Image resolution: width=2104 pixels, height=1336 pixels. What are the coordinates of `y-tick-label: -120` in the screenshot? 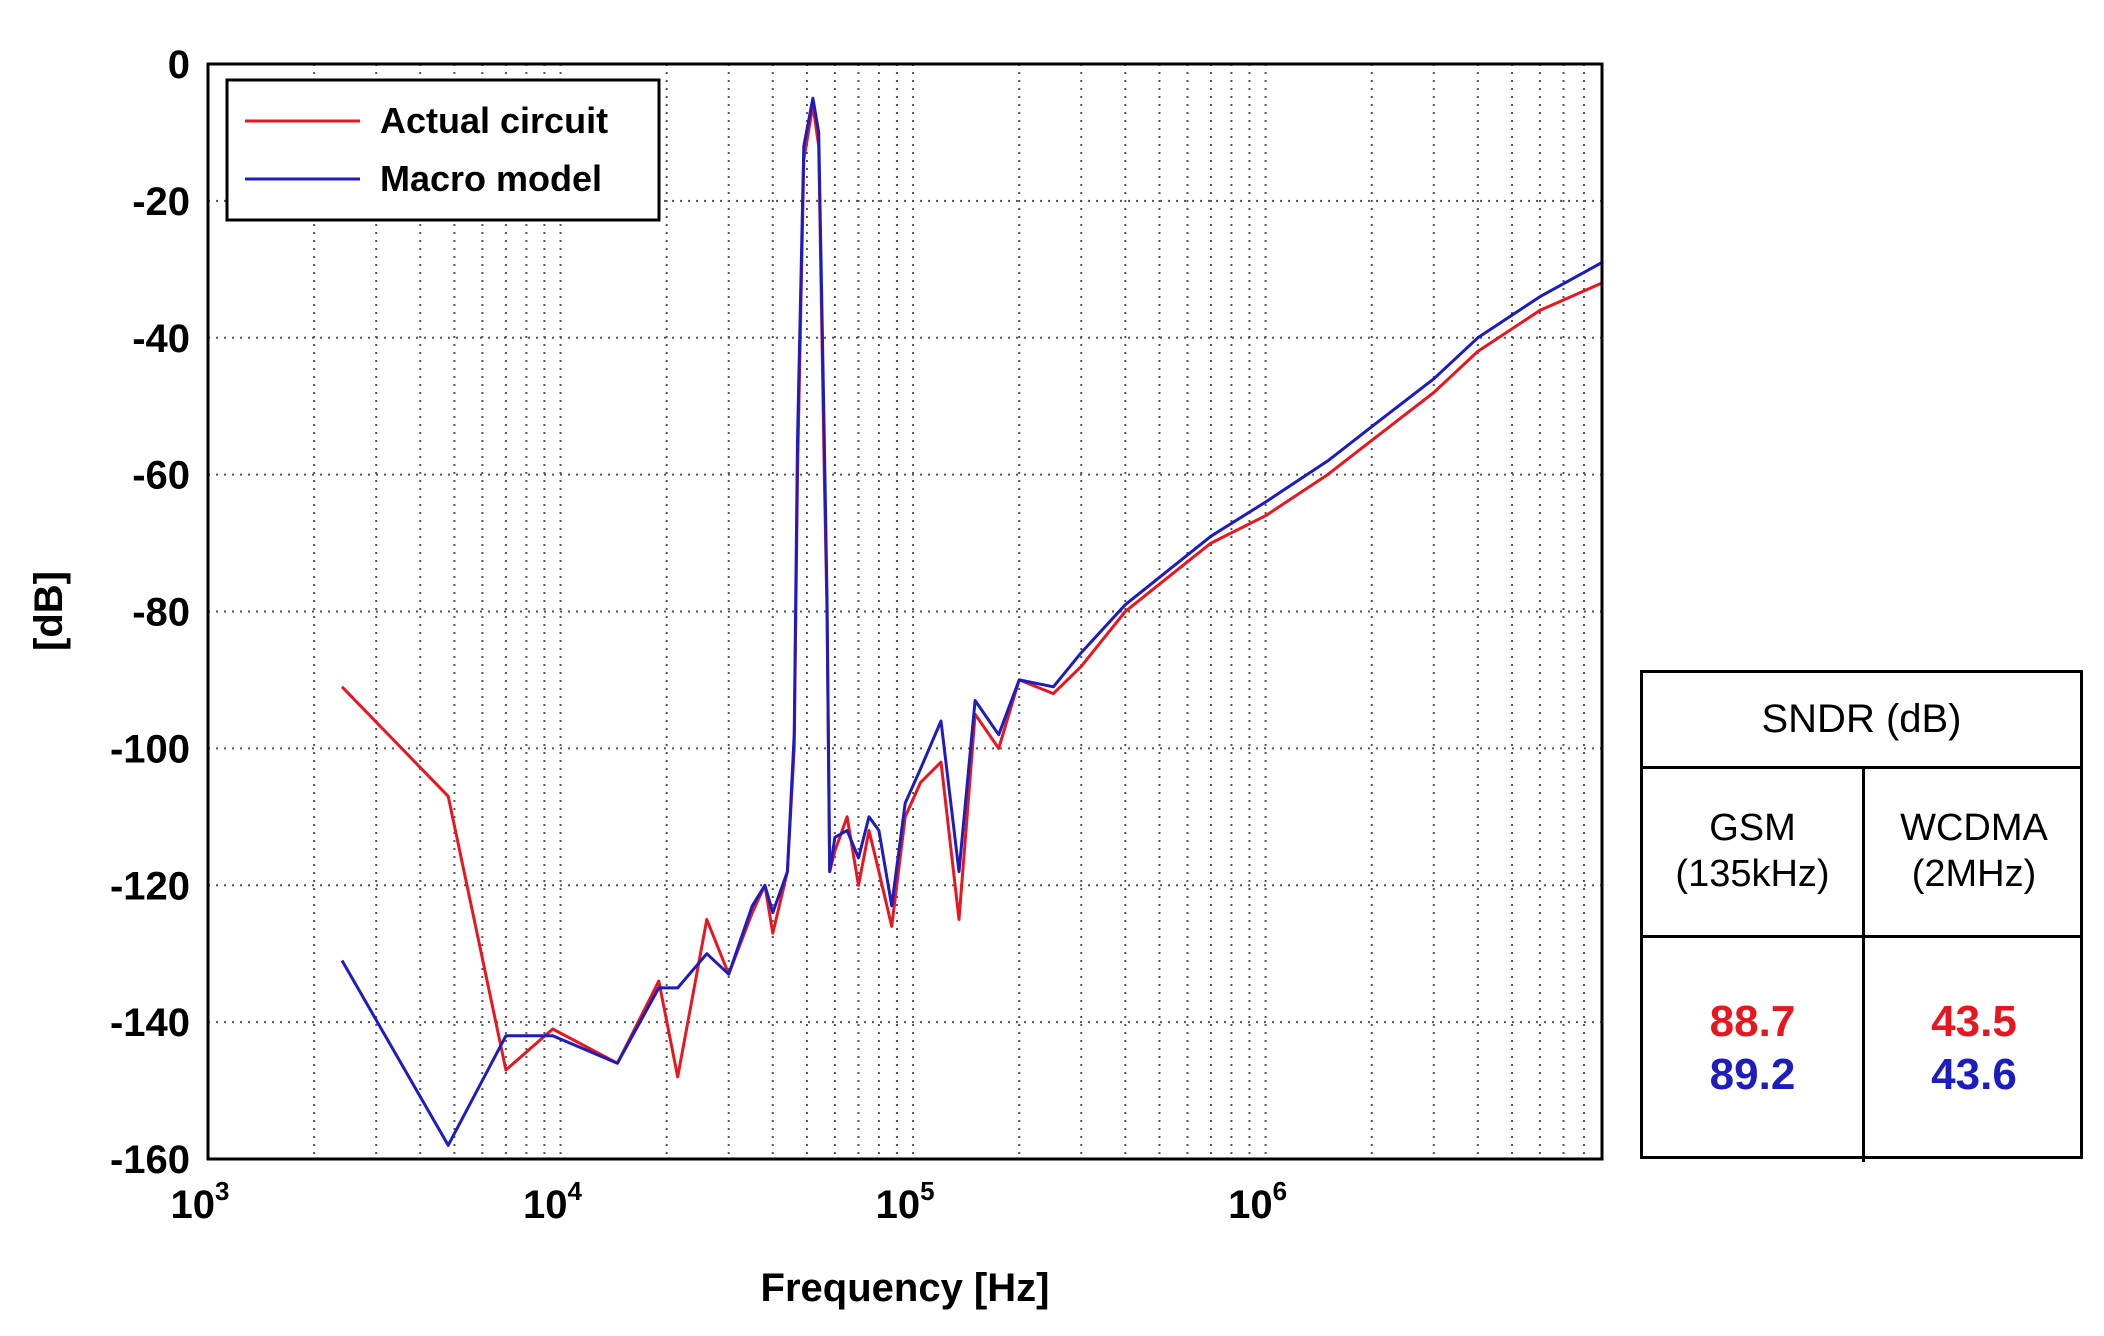 It's located at (150, 886).